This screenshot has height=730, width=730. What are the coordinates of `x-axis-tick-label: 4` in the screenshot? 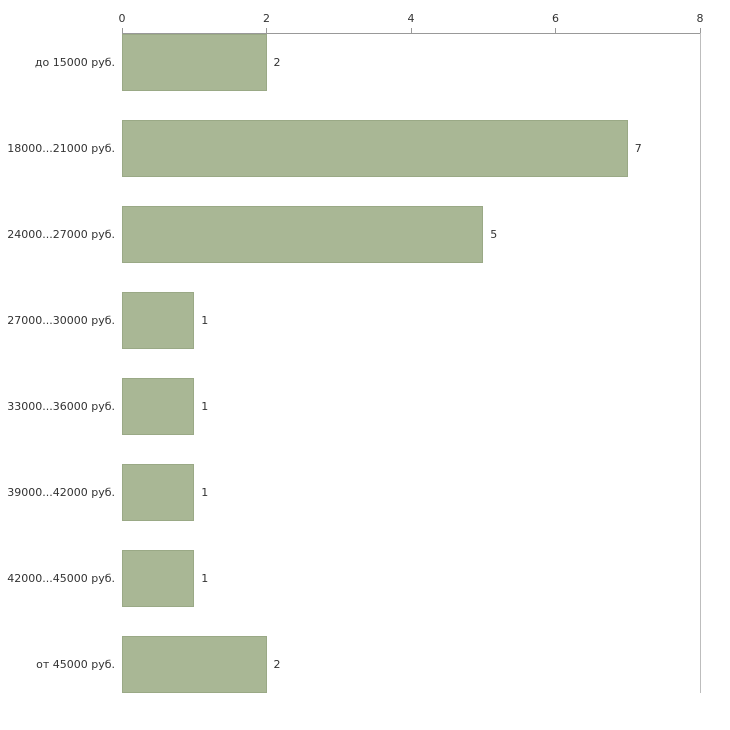 It's located at (411, 18).